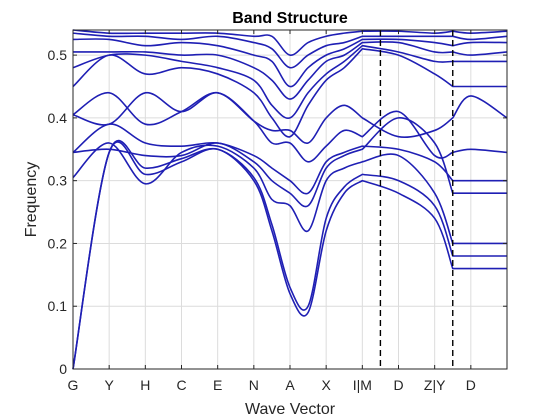 Image resolution: width=560 pixels, height=420 pixels. What do you see at coordinates (58, 55) in the screenshot?
I see `y-tick-label-5: 0.5` at bounding box center [58, 55].